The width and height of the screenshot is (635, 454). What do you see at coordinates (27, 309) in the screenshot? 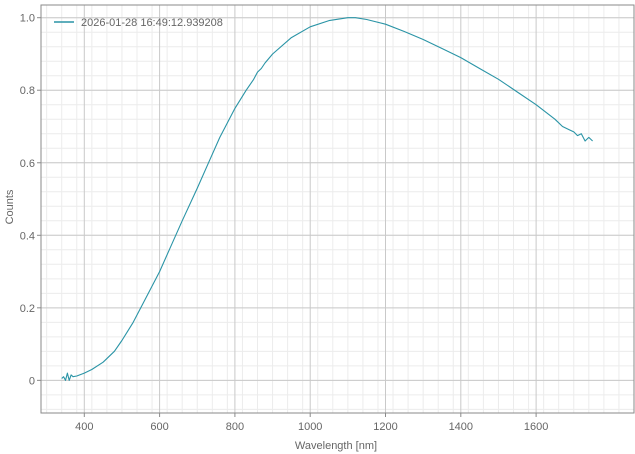
I see `y-tick-label: 0.2` at bounding box center [27, 309].